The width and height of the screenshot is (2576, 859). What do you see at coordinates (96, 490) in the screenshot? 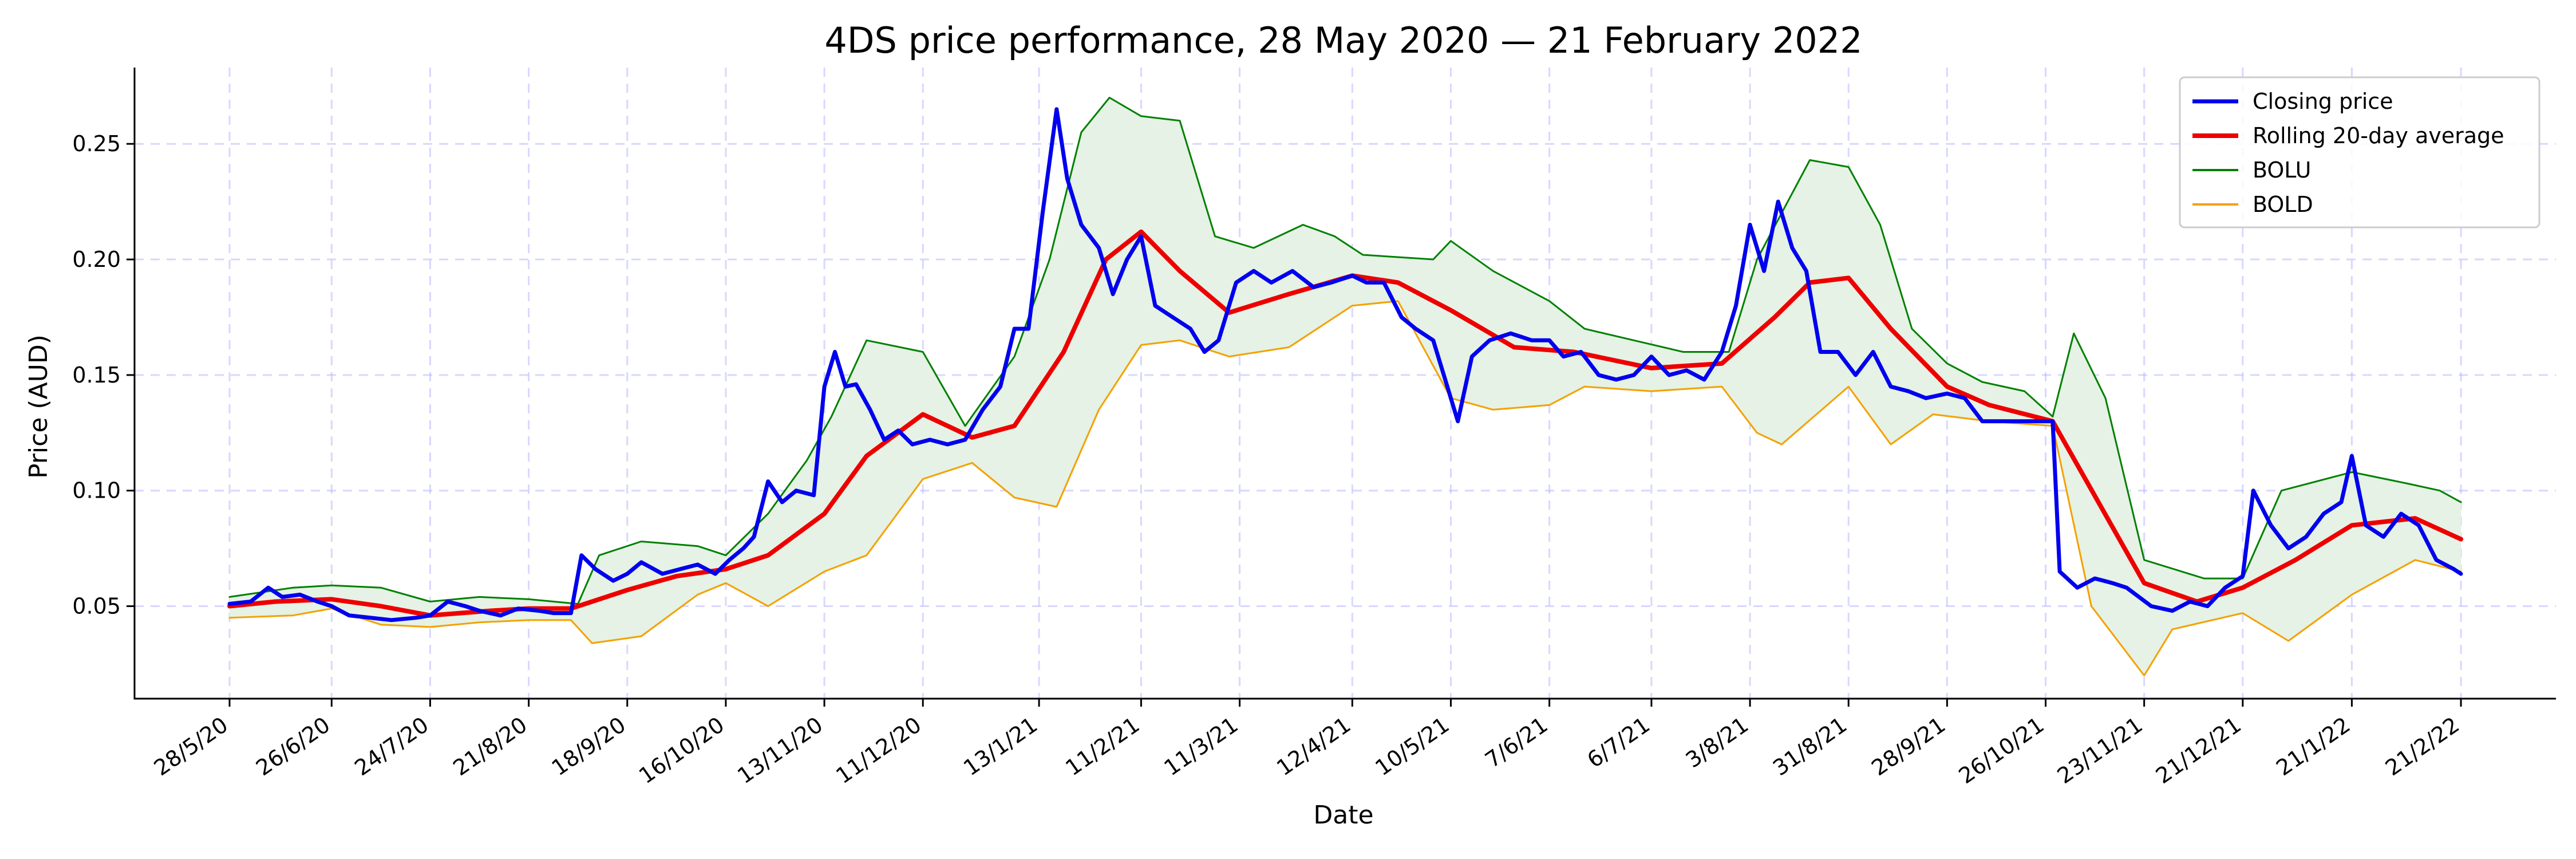
I see `y-tick-label: 0.10` at bounding box center [96, 490].